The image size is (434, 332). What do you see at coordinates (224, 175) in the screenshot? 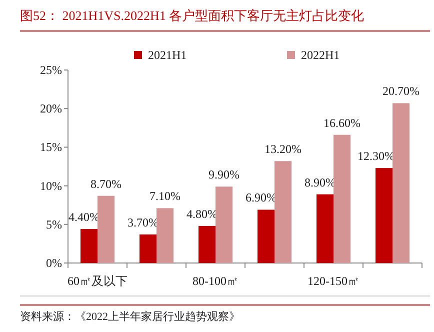
I see `data-label: 9.90%` at bounding box center [224, 175].